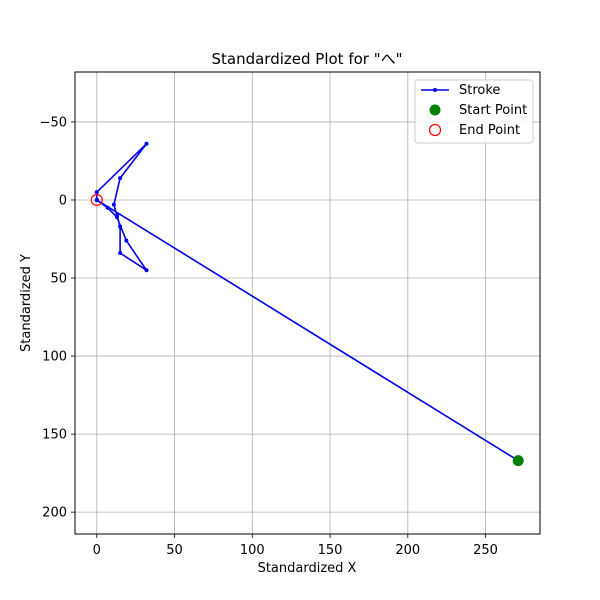 The height and width of the screenshot is (600, 600). What do you see at coordinates (174, 550) in the screenshot?
I see `x-tick-label: 50` at bounding box center [174, 550].